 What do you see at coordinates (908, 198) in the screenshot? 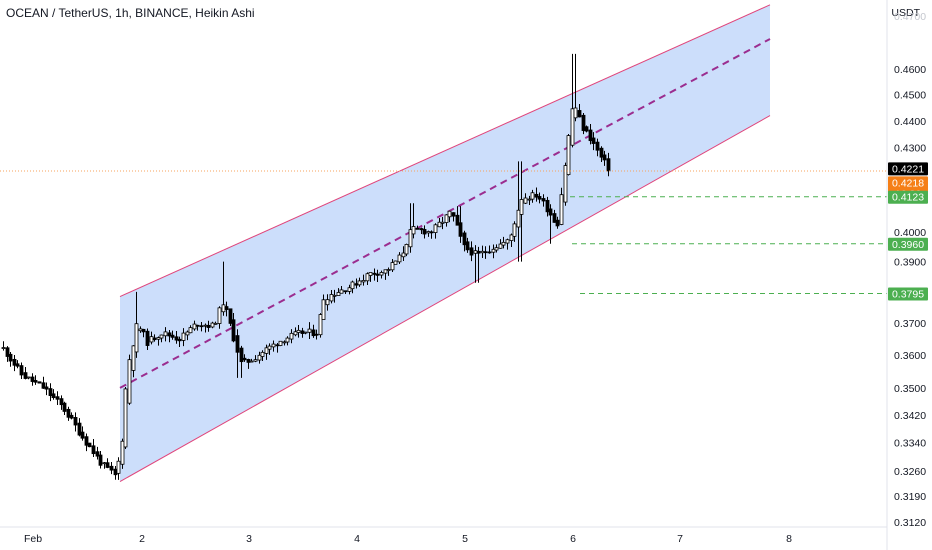
I see `target-badge-text: 0.4123` at bounding box center [908, 198].